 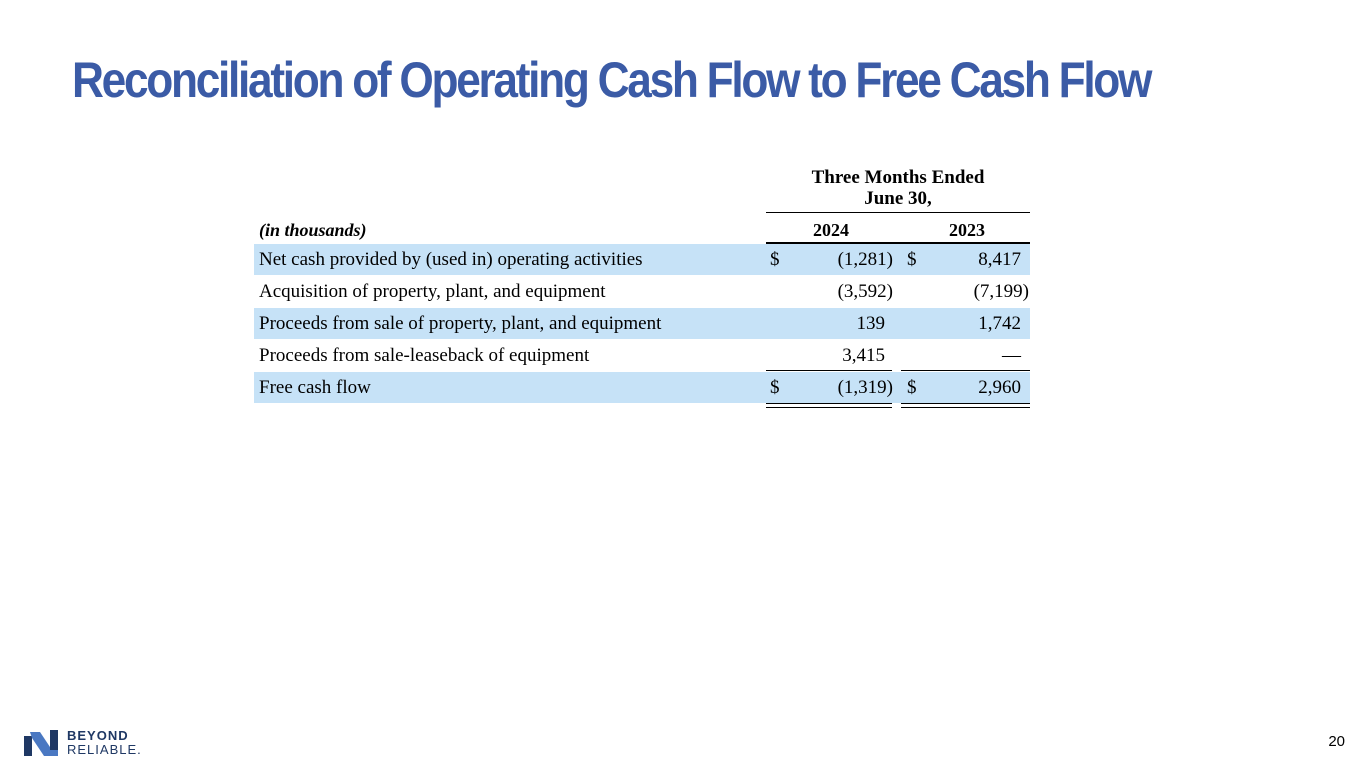 What do you see at coordinates (1001, 291) in the screenshot?
I see `value-2023: (7,199)` at bounding box center [1001, 291].